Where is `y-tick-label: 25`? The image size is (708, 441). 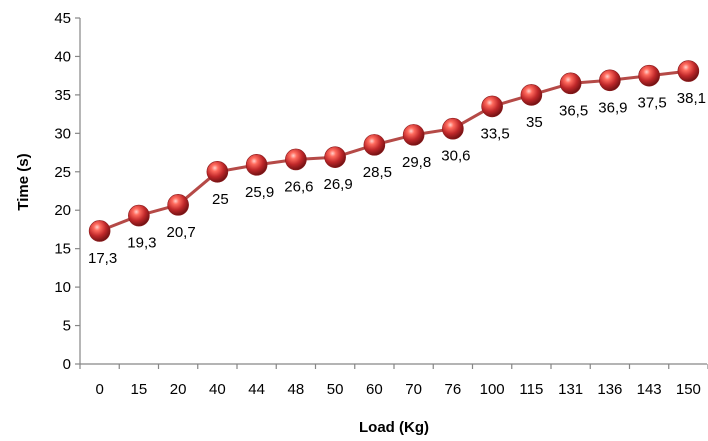 y-tick-label: 25 is located at coordinates (62, 172).